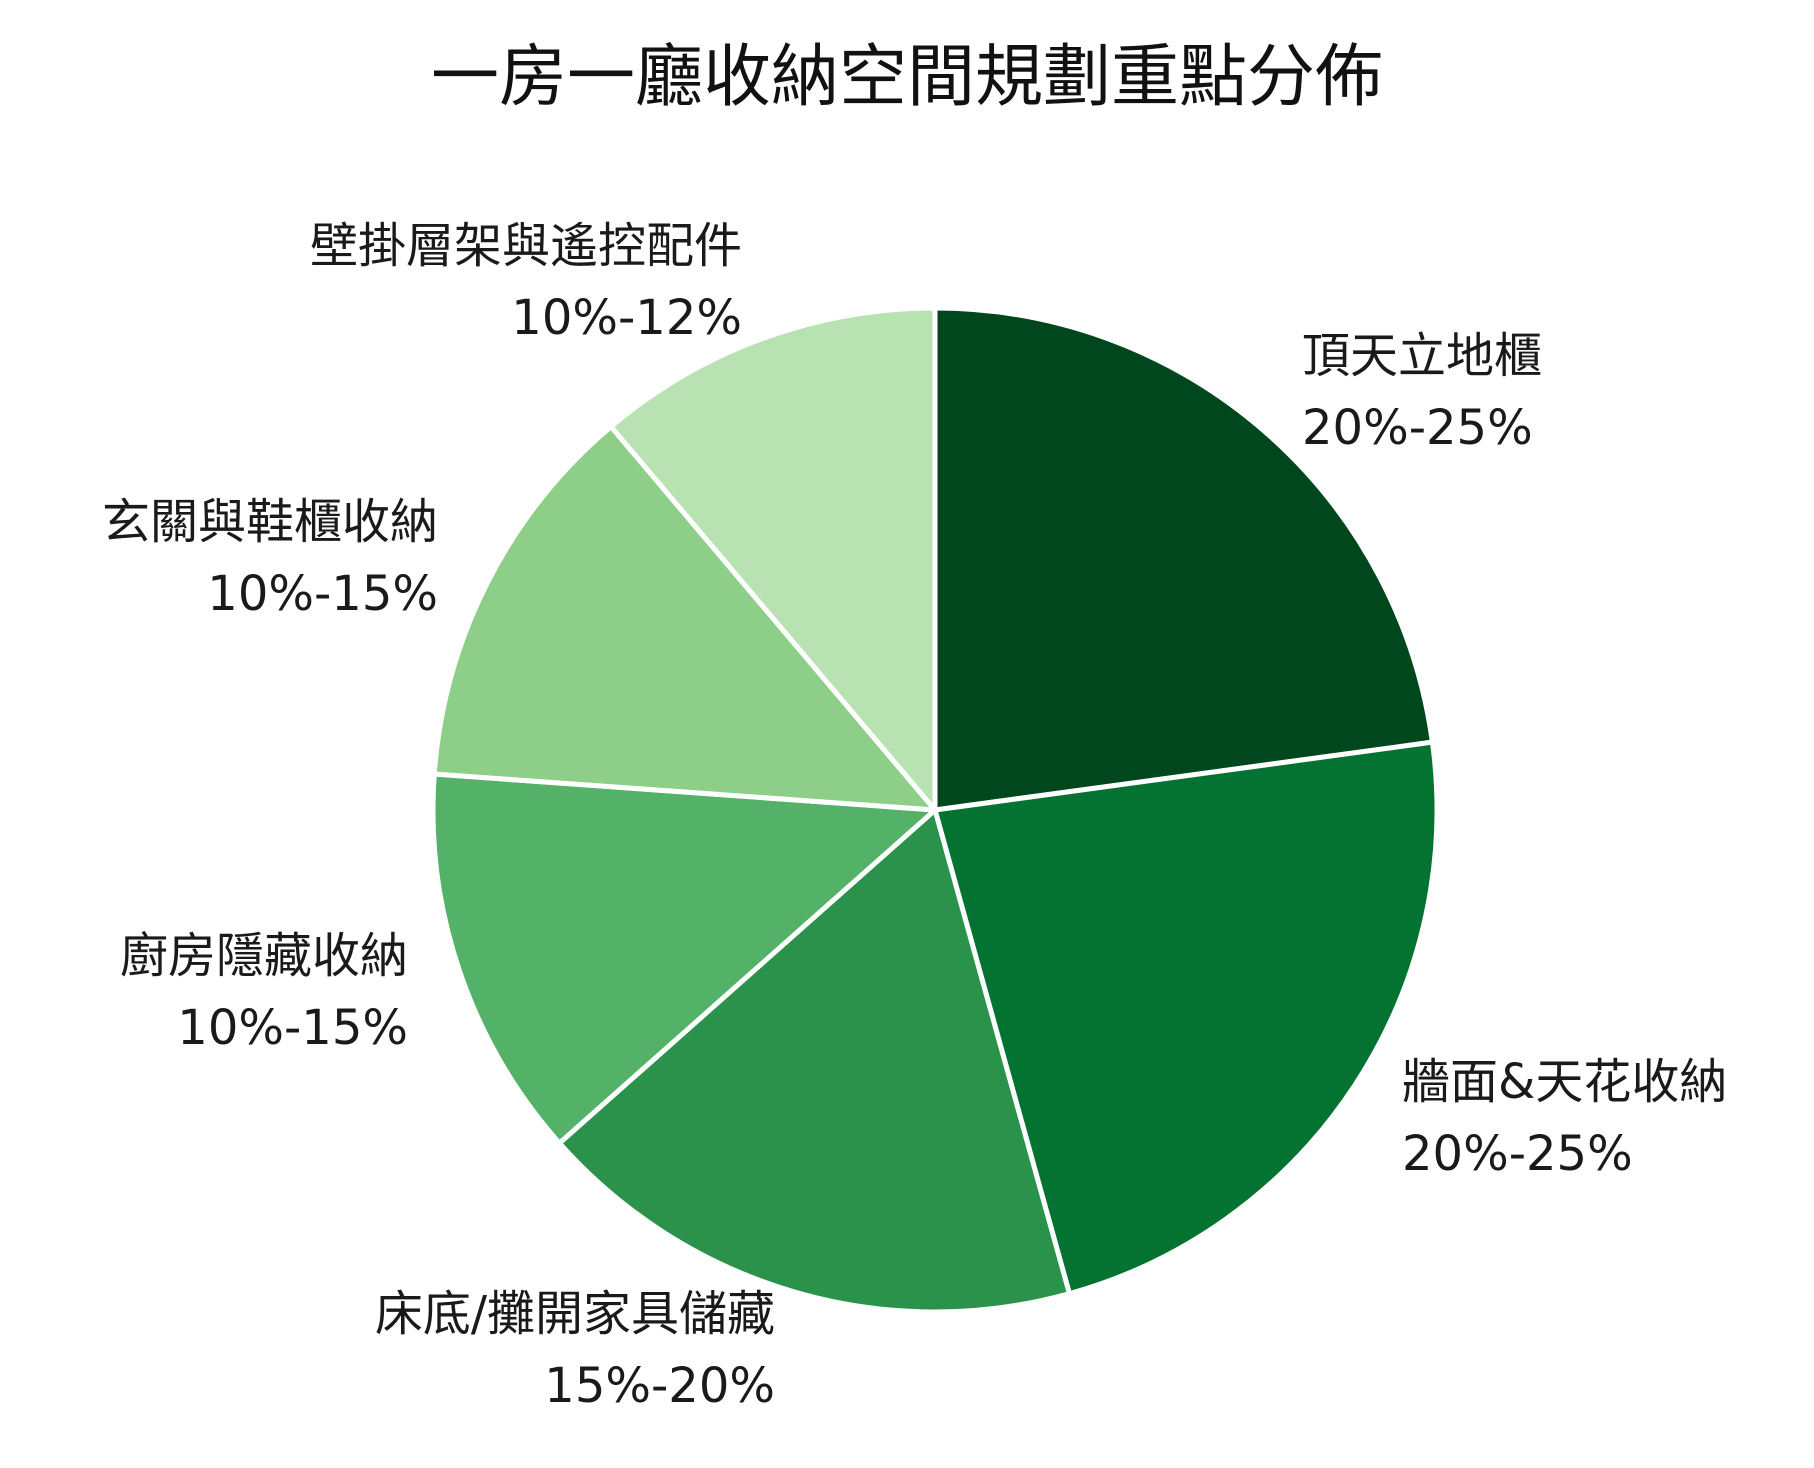 The height and width of the screenshot is (1468, 1814). Describe the element at coordinates (626, 318) in the screenshot. I see `slice-value-label-6: 10%-12%` at that location.